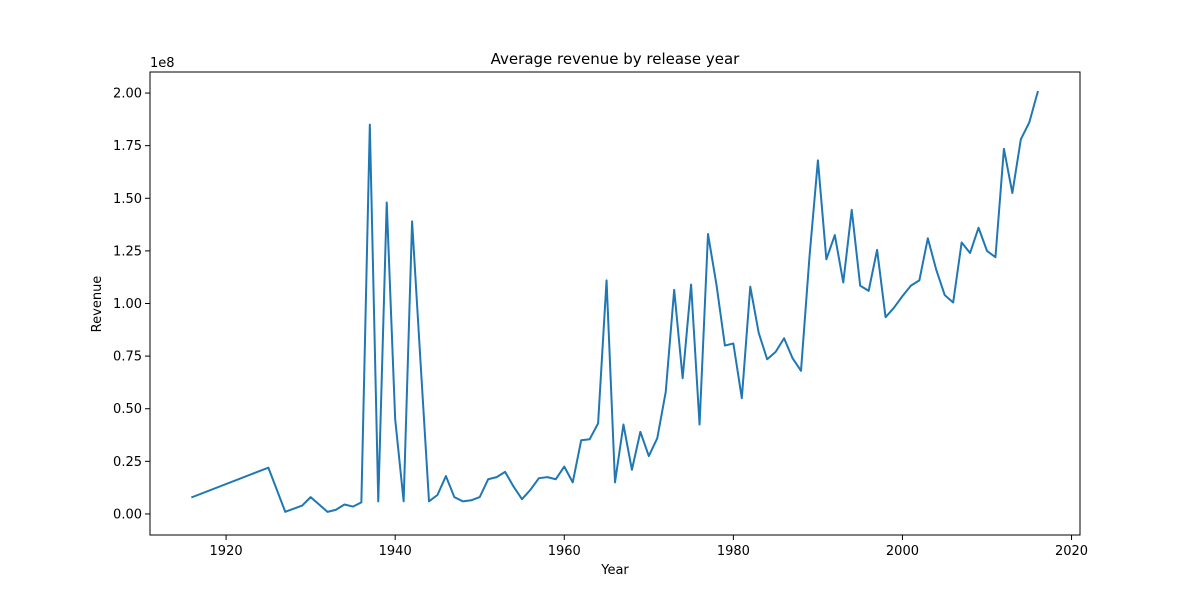 Image resolution: width=1200 pixels, height=604 pixels. I want to click on x-tick-label: 2020, so click(1071, 551).